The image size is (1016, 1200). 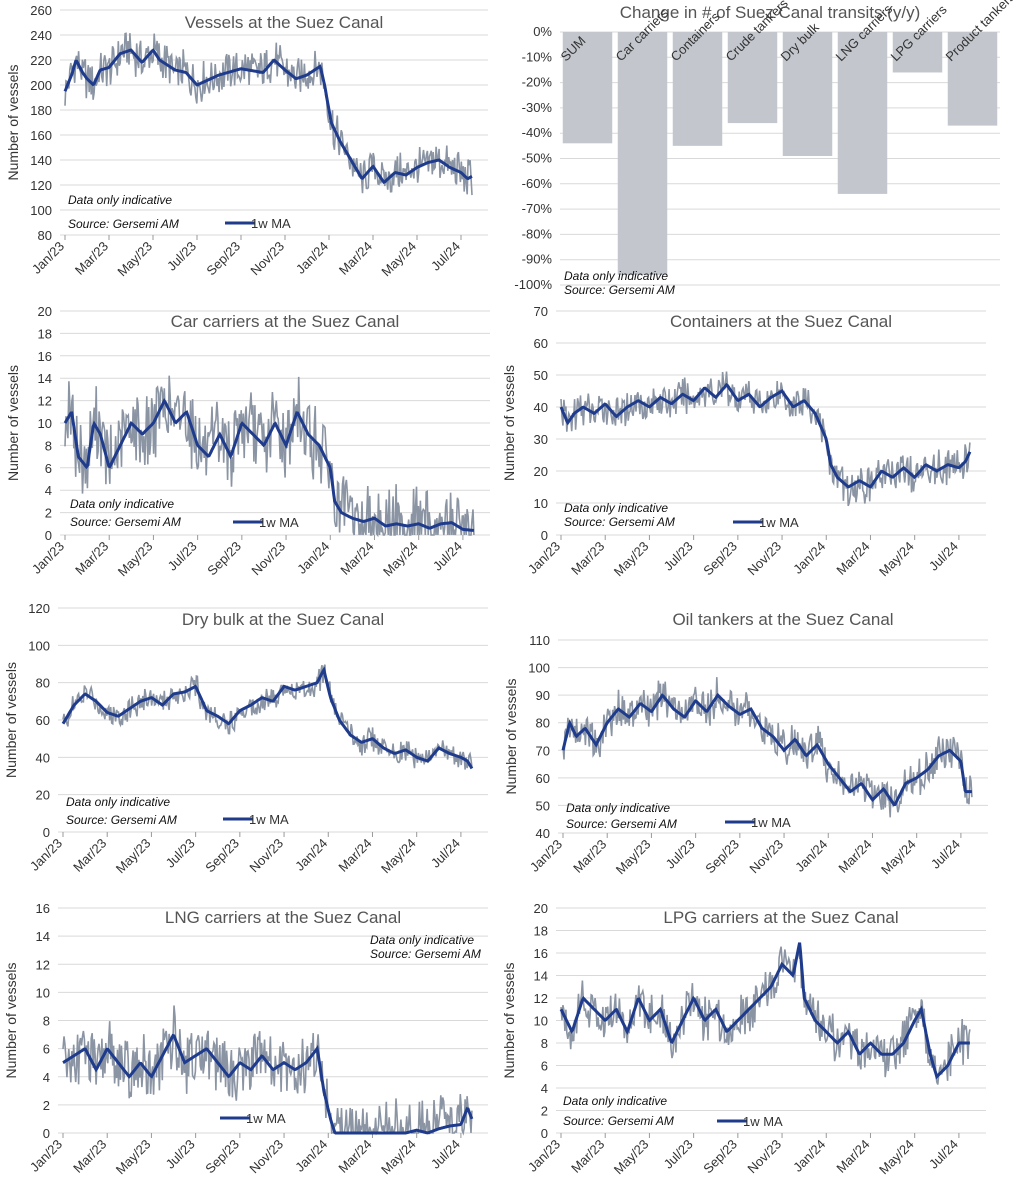 What do you see at coordinates (41, 160) in the screenshot?
I see `y-tick-label: 140` at bounding box center [41, 160].